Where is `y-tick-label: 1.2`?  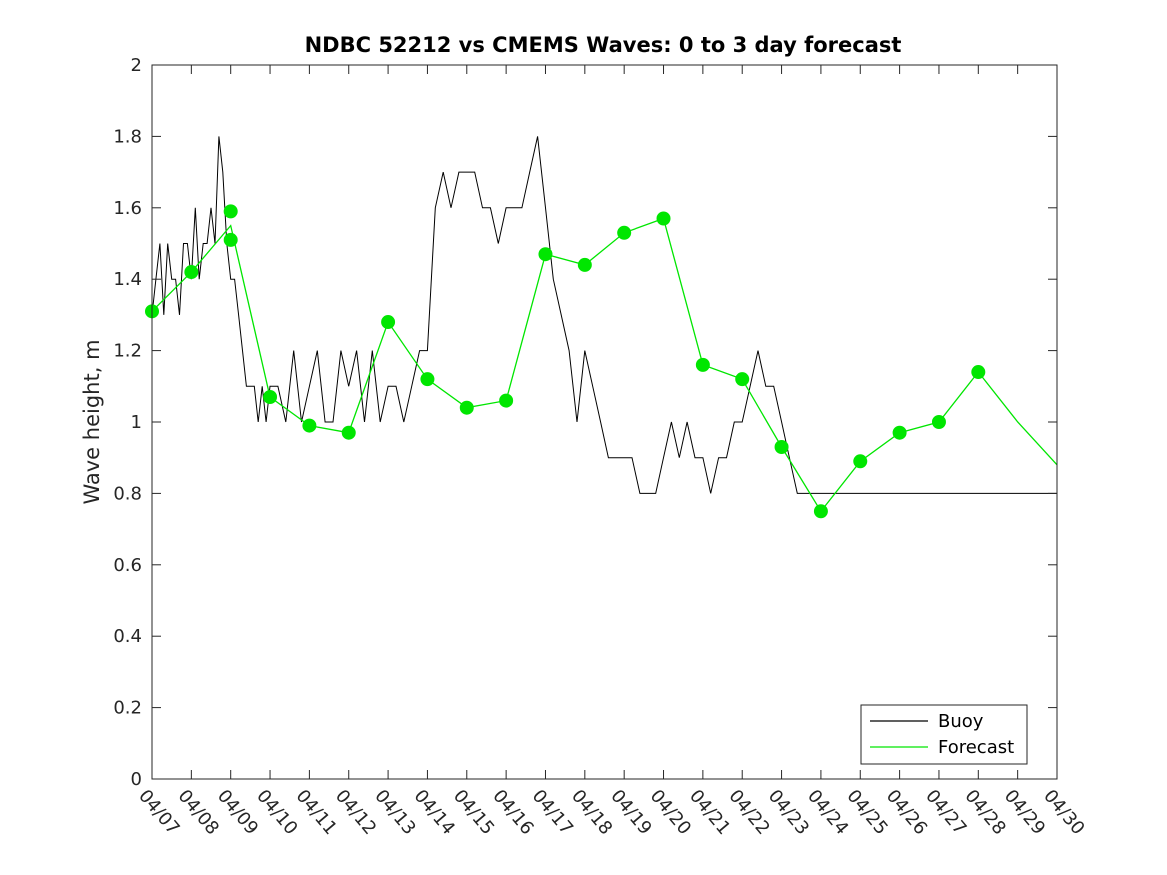 y-tick-label: 1.2 is located at coordinates (127, 351).